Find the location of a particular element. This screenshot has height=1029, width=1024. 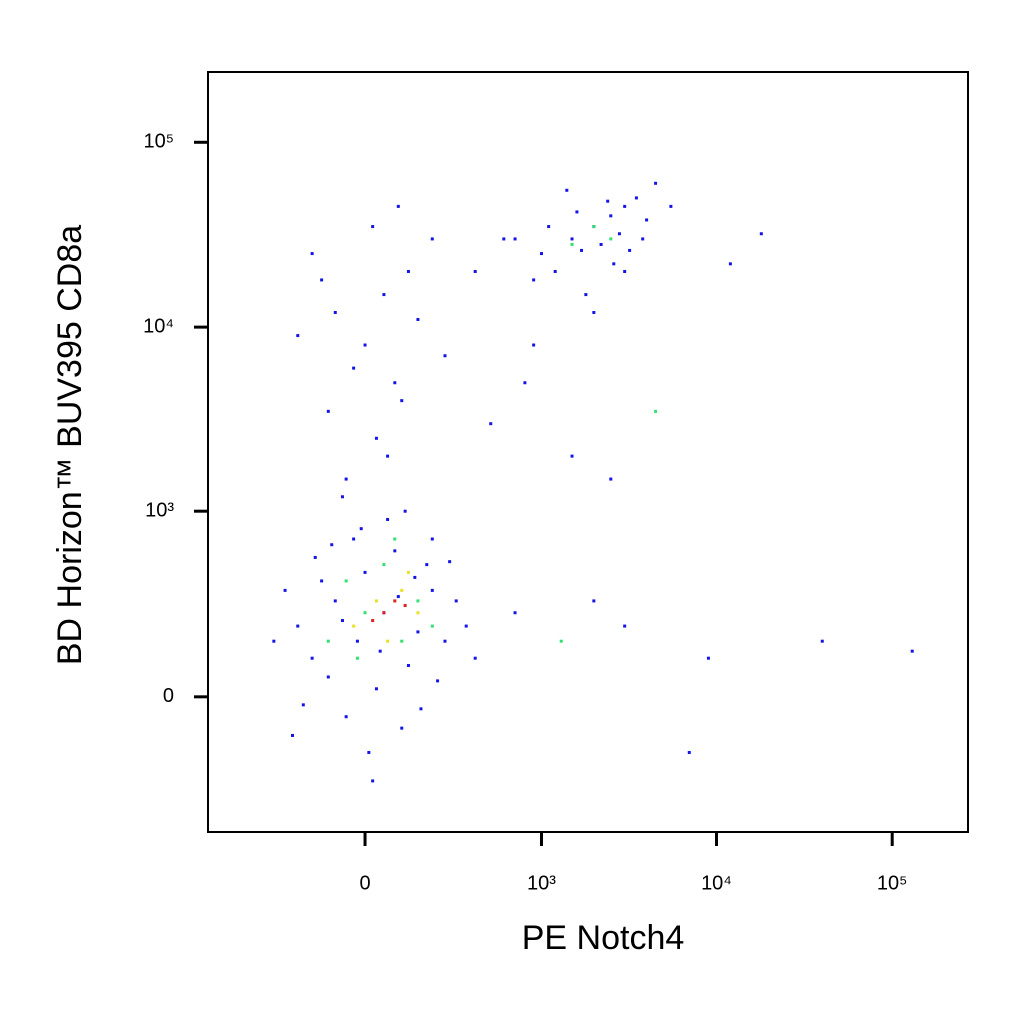

x-tick-label: 10⁴ is located at coordinates (716, 883).